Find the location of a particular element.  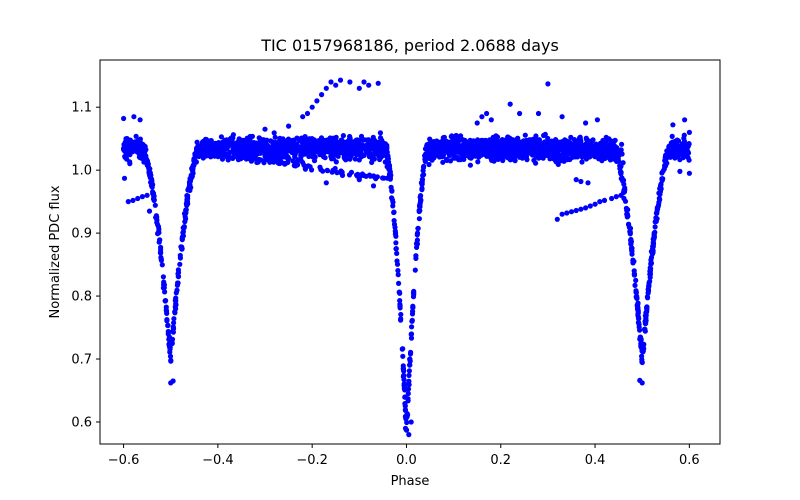

y-tick-label: 0.7 is located at coordinates (81, 360).